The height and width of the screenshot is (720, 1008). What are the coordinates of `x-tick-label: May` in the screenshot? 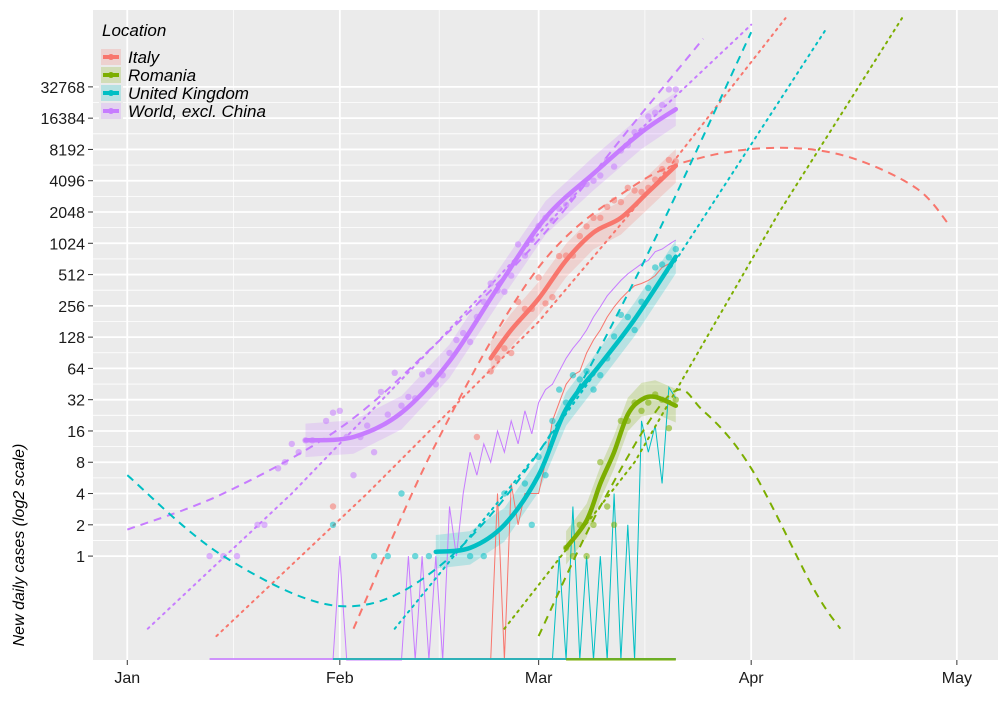 It's located at (957, 678).